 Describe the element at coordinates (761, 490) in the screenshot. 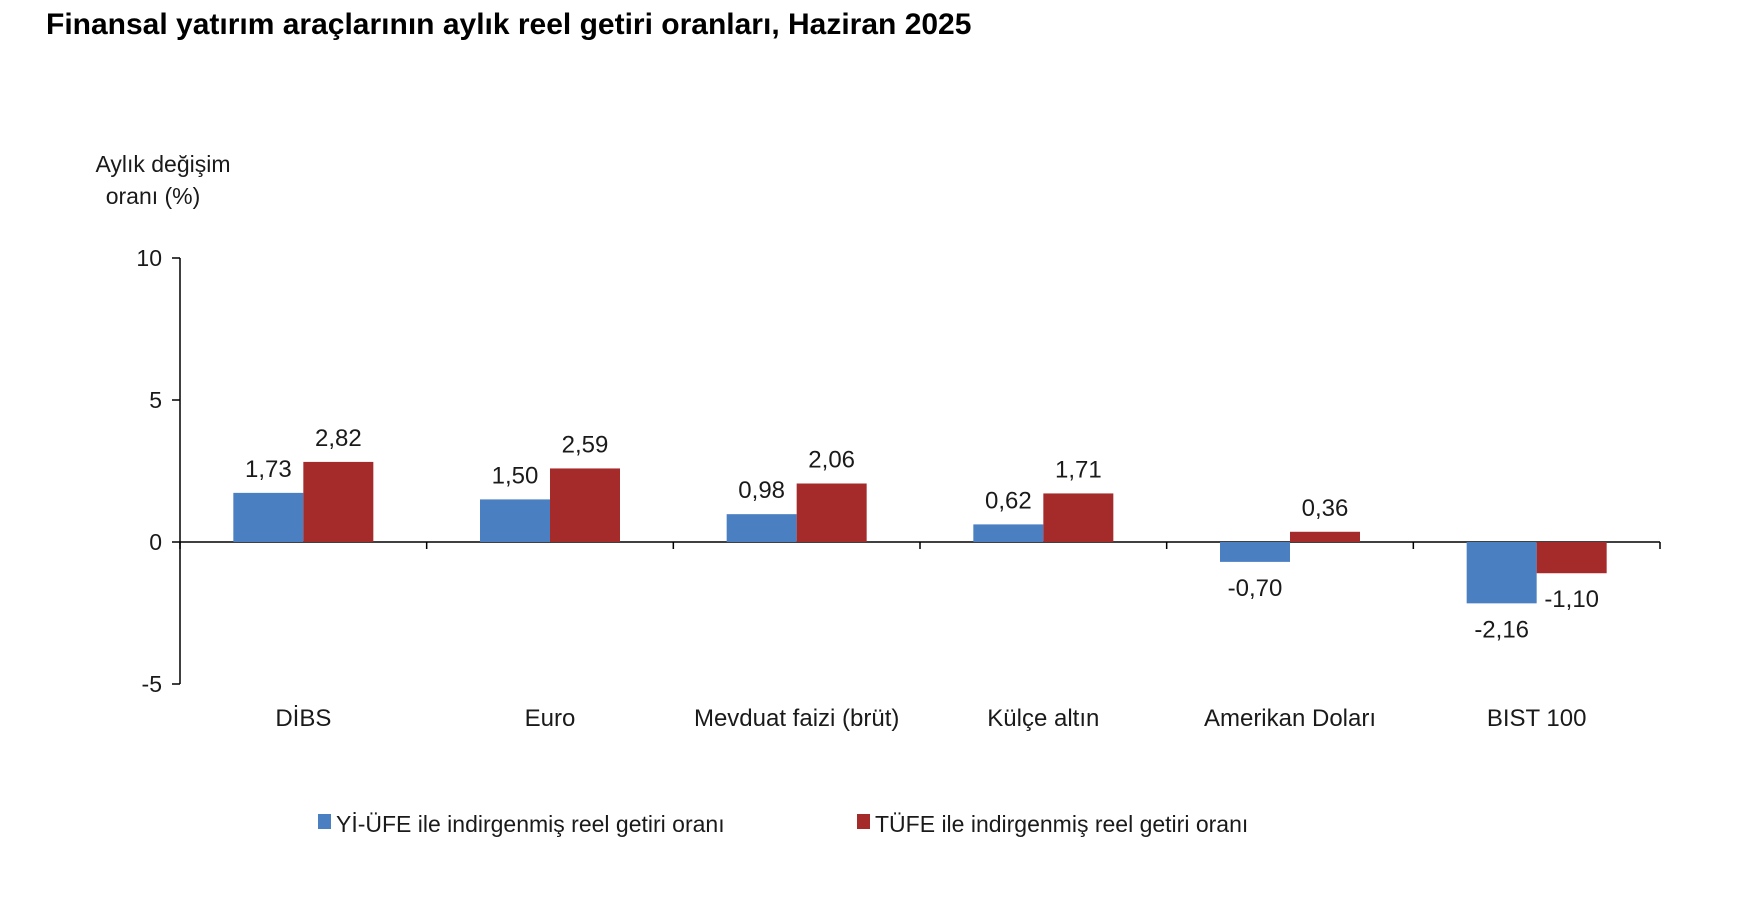

I see `data-label: 0,98` at that location.